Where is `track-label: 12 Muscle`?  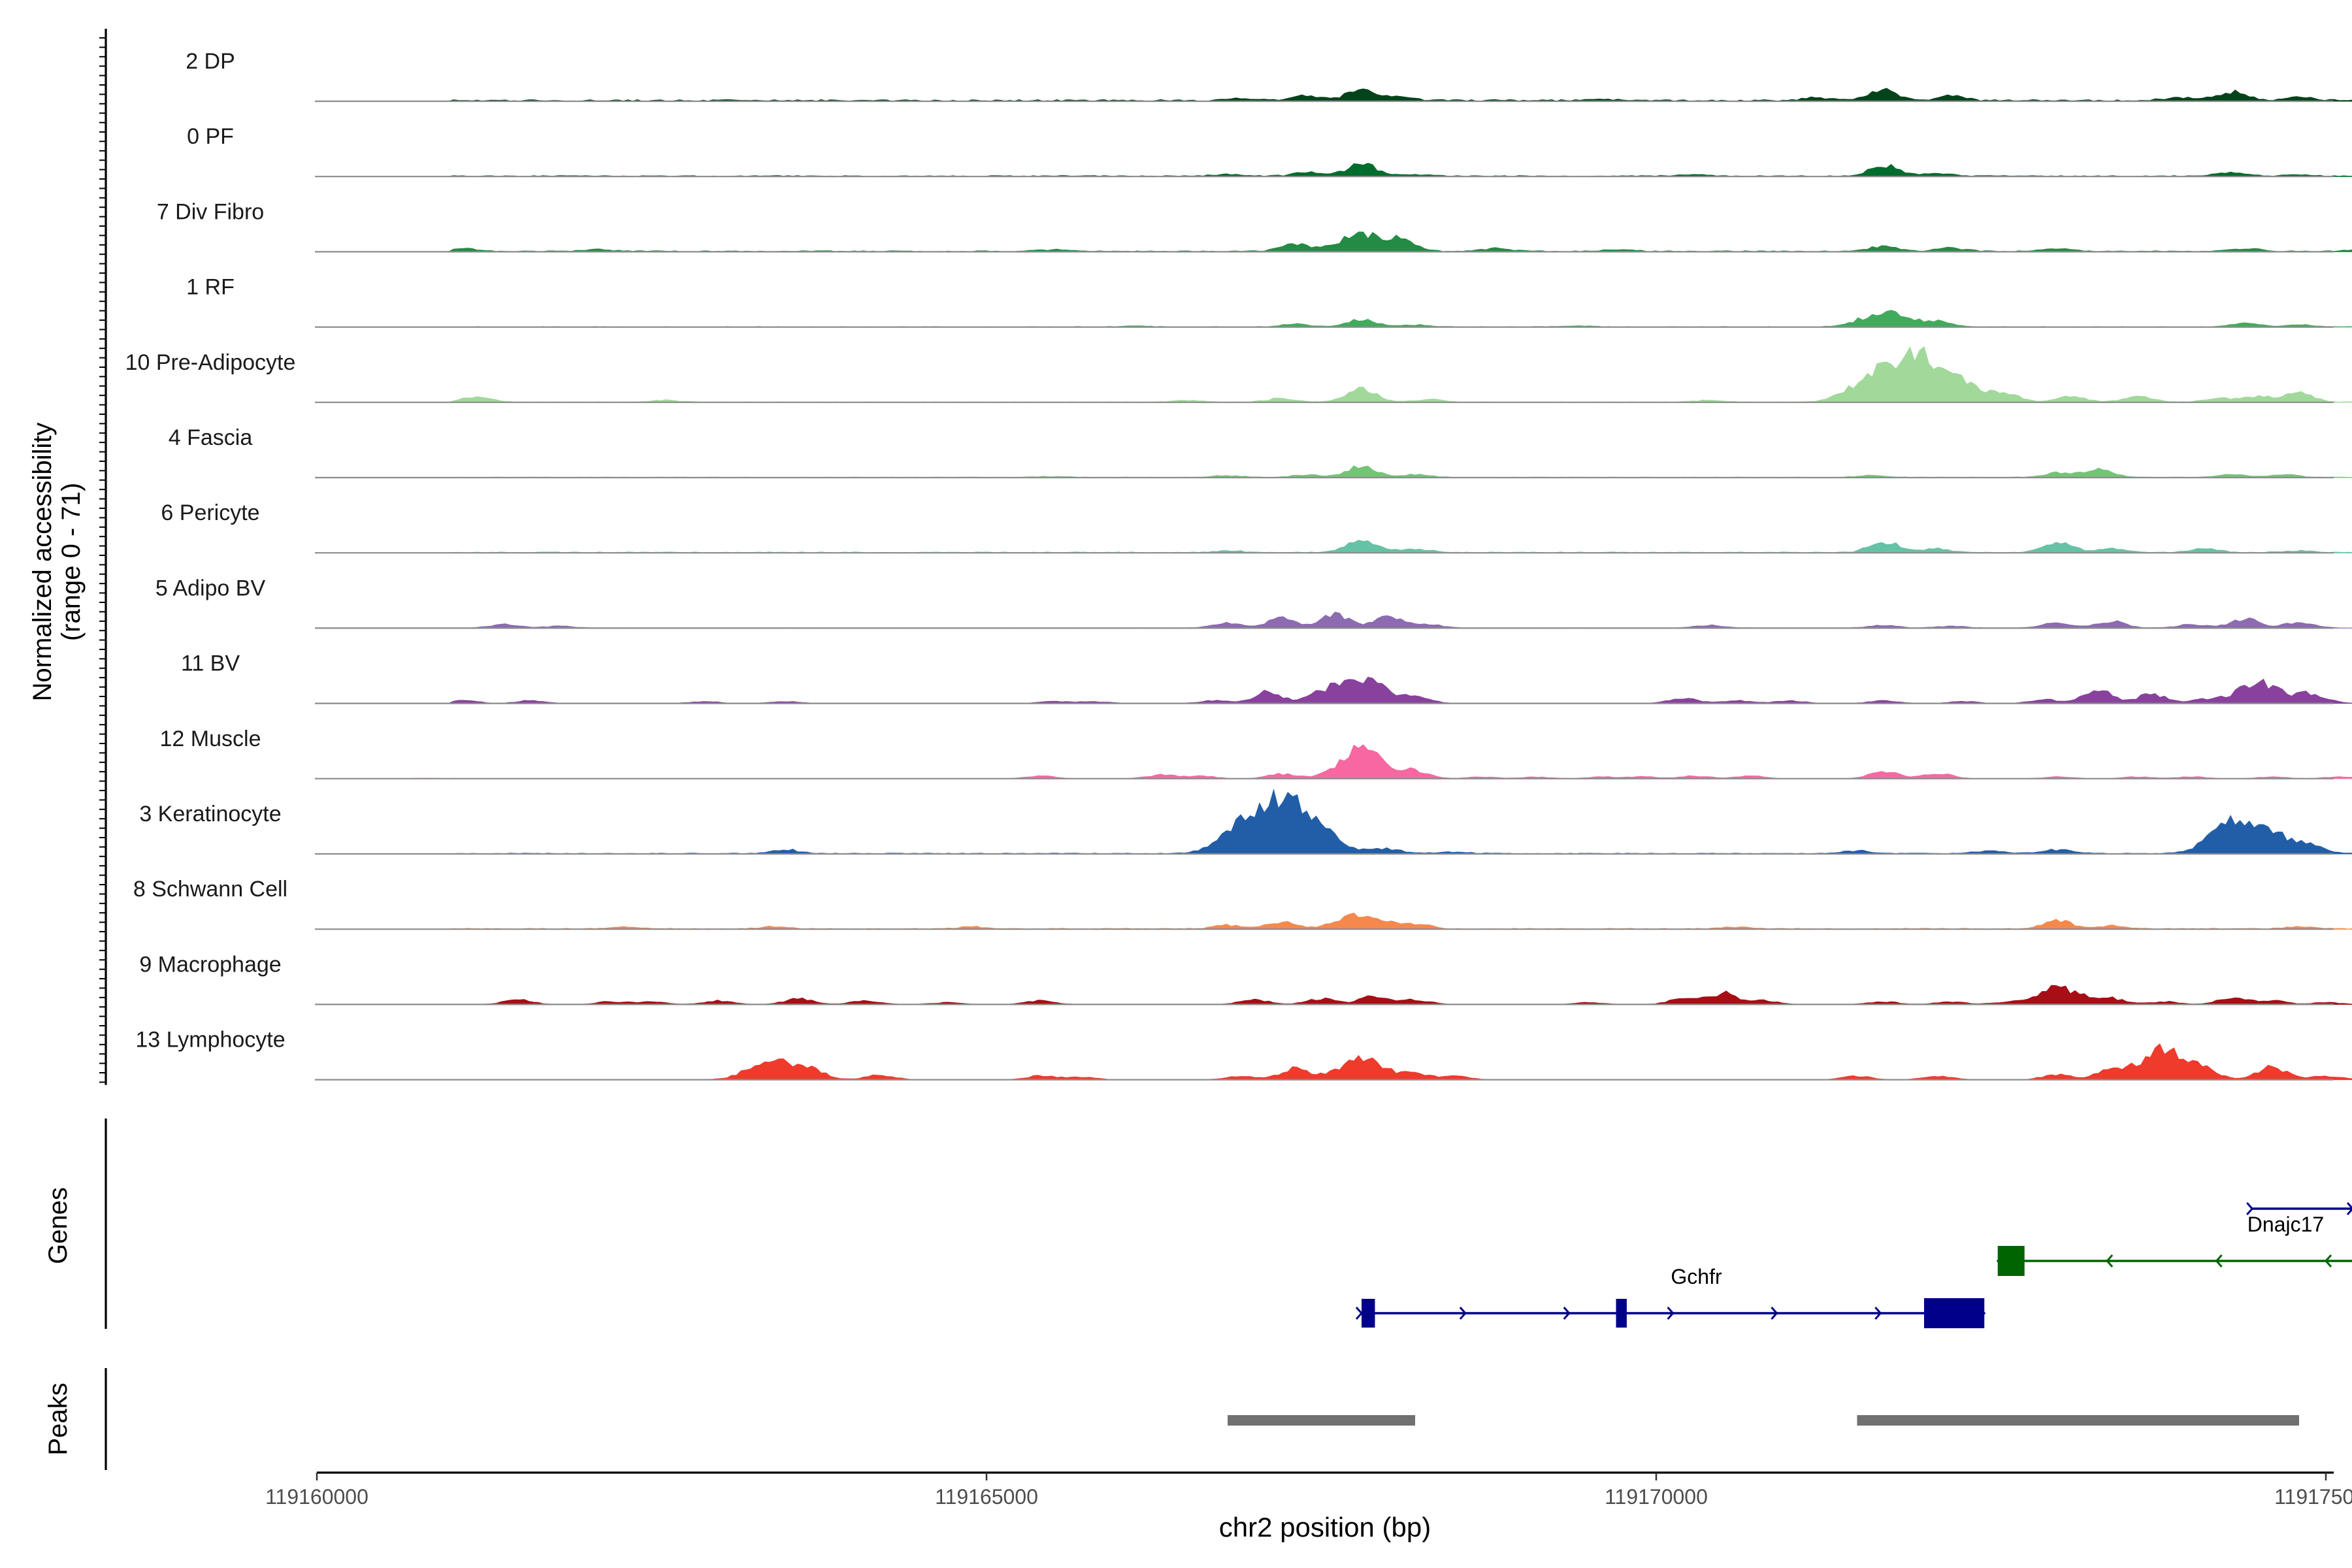 track-label: 12 Muscle is located at coordinates (210, 739).